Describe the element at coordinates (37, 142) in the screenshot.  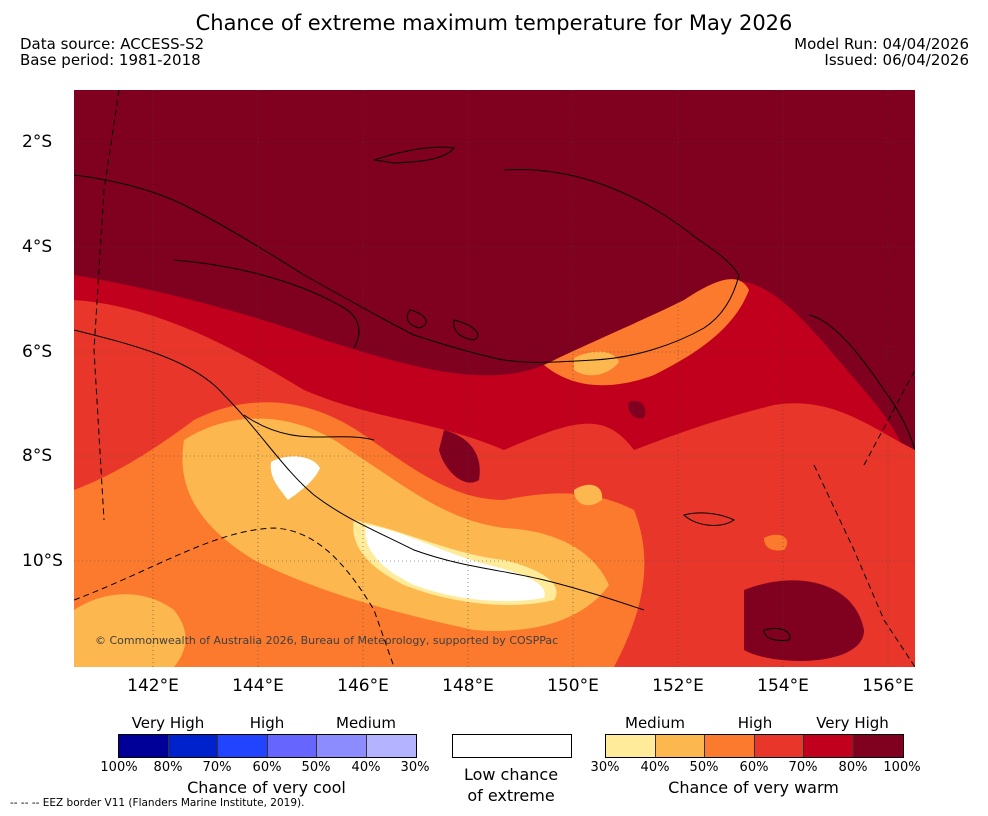
I see `lat-label: 2°S` at that location.